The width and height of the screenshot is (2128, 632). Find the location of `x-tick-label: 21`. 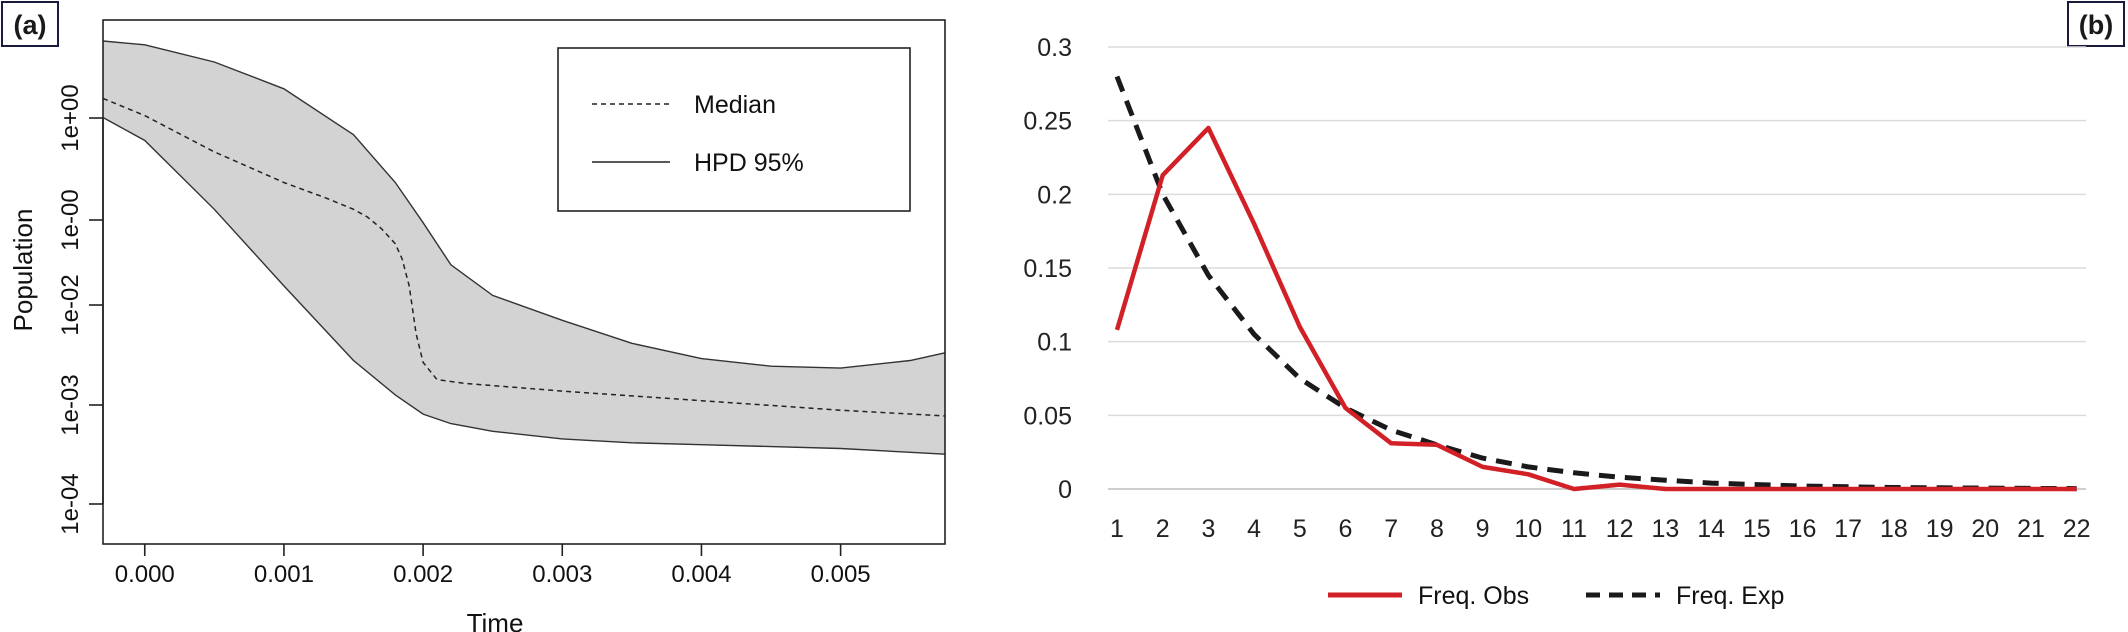

x-tick-label: 21 is located at coordinates (2031, 529).